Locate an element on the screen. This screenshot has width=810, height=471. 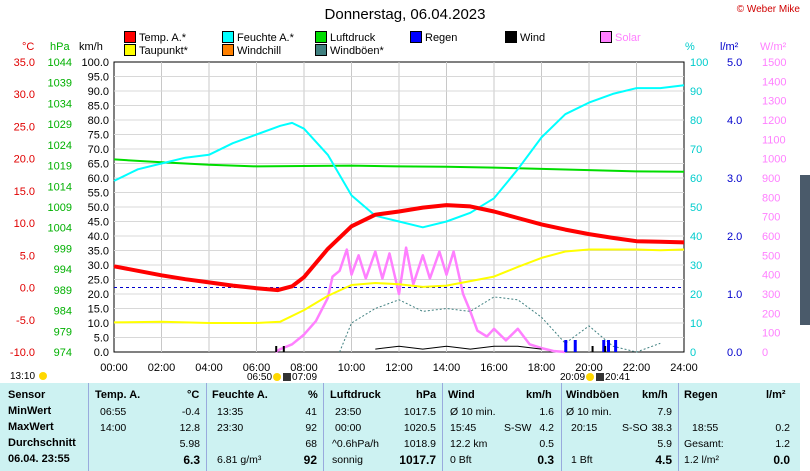
time-tick-label: 12:00 is located at coordinates (399, 368).